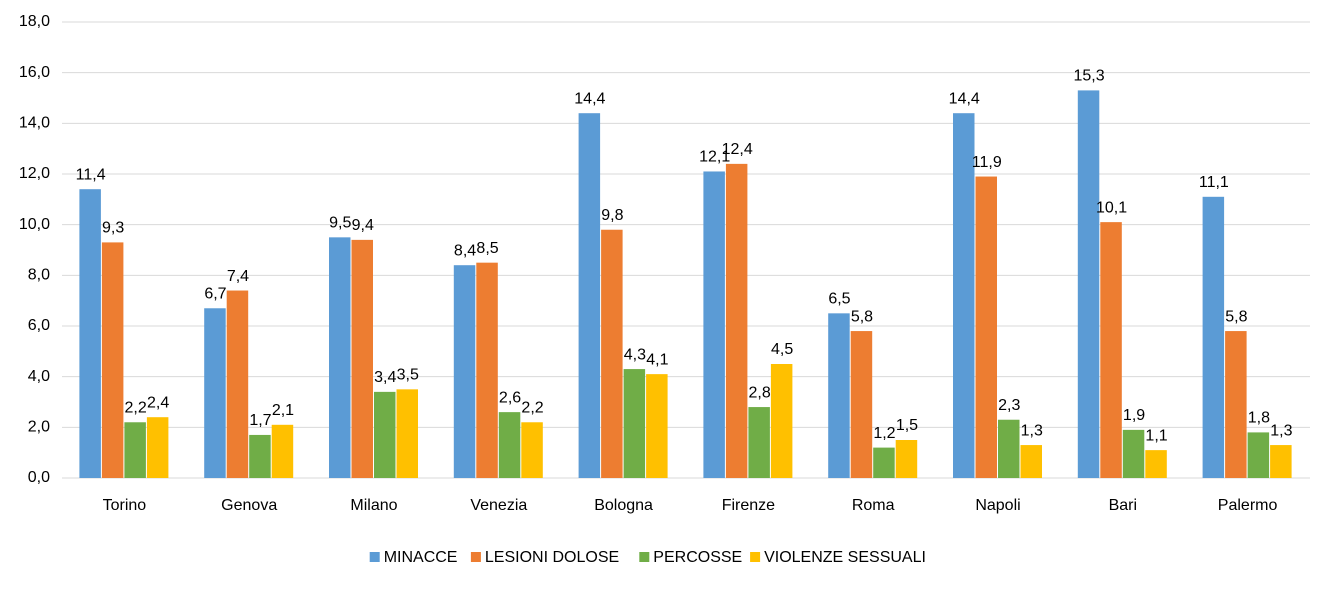 The height and width of the screenshot is (593, 1317). Describe the element at coordinates (760, 392) in the screenshot. I see `value-label: 2,8` at that location.